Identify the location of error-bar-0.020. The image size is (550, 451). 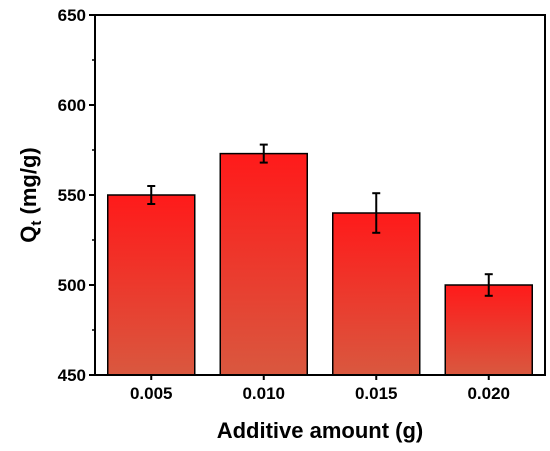
(488, 285).